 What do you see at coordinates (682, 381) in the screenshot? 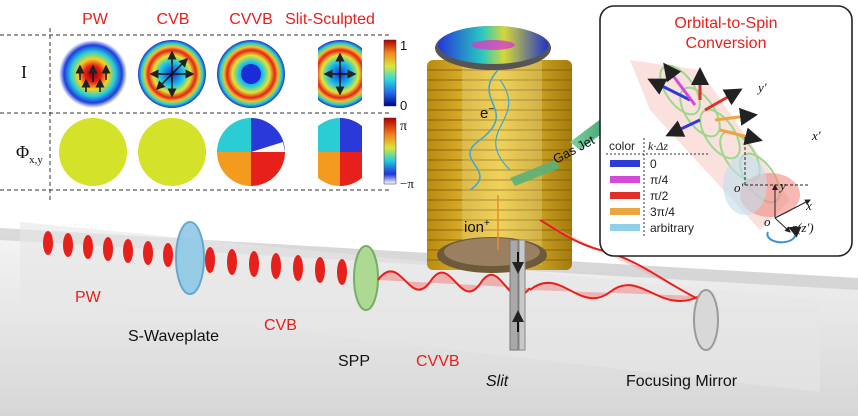
I see `label-focusing-mirror: Focusing Mirror` at bounding box center [682, 381].